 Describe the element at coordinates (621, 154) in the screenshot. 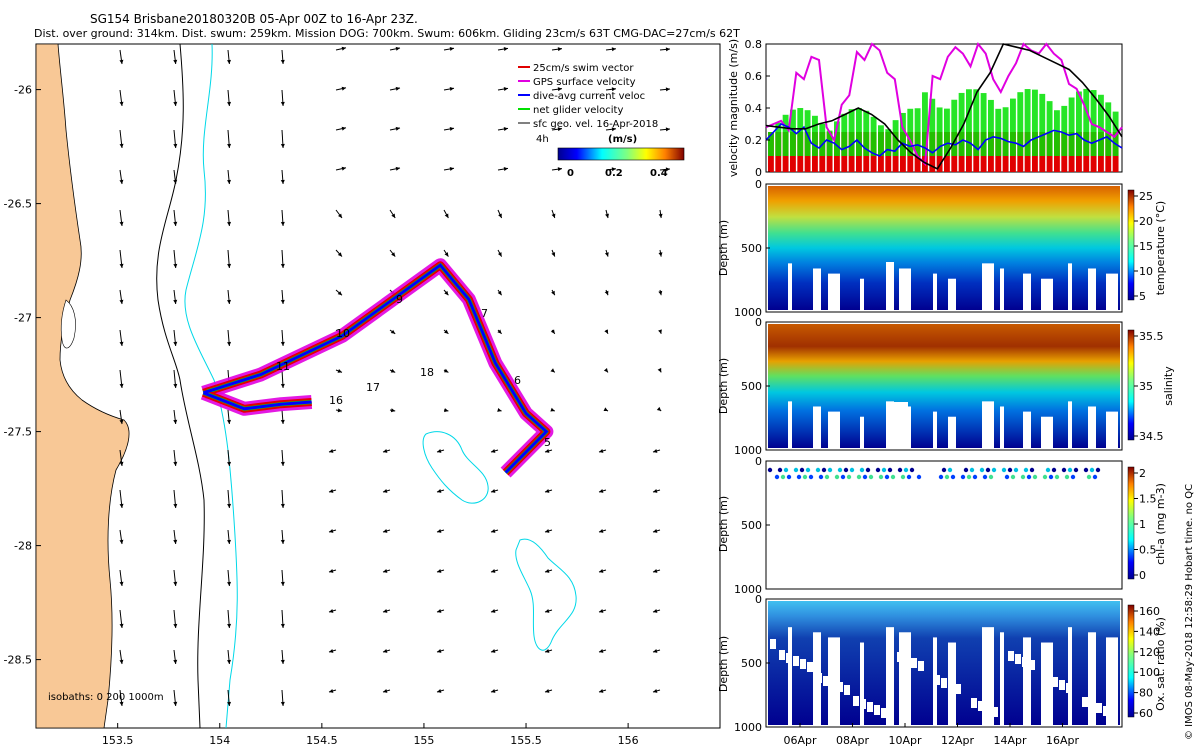

I see `map-colorbar` at that location.